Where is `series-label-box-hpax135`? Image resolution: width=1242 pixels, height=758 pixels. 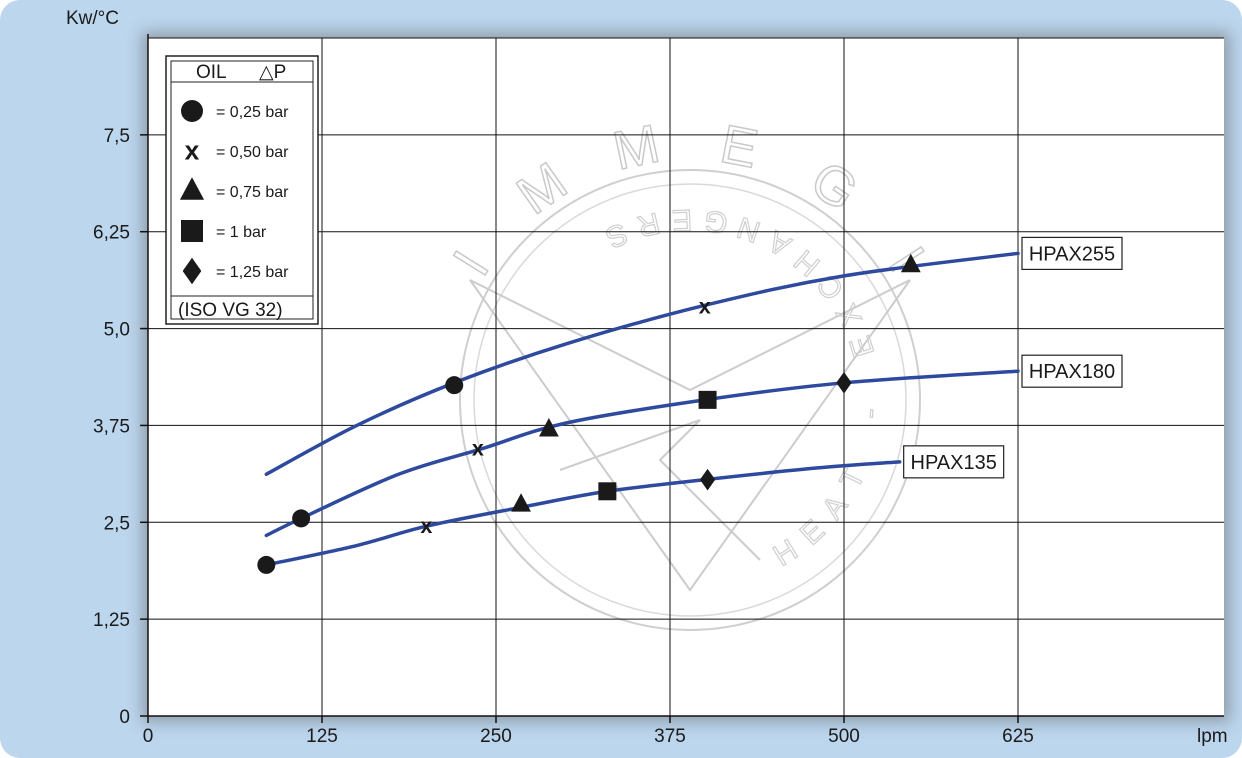 series-label-box-hpax135 is located at coordinates (954, 462).